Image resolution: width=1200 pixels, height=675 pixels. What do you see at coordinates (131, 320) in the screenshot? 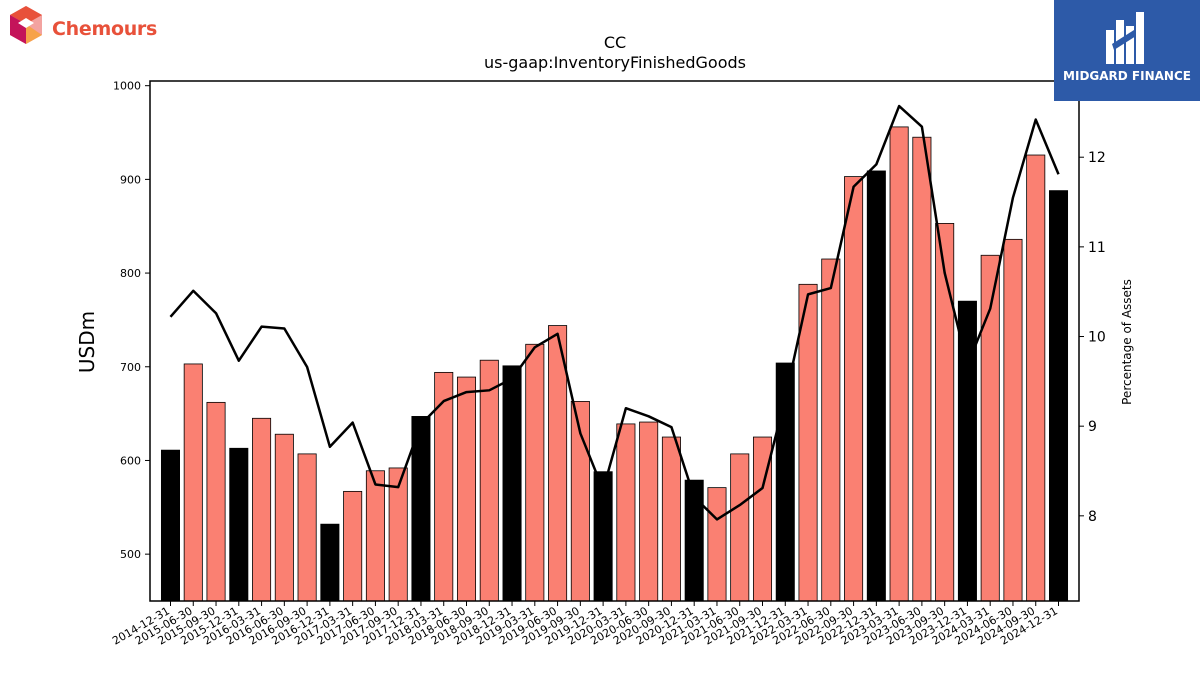
I see `y-axis-left: 500 600 700 800 900 1000` at bounding box center [131, 320].